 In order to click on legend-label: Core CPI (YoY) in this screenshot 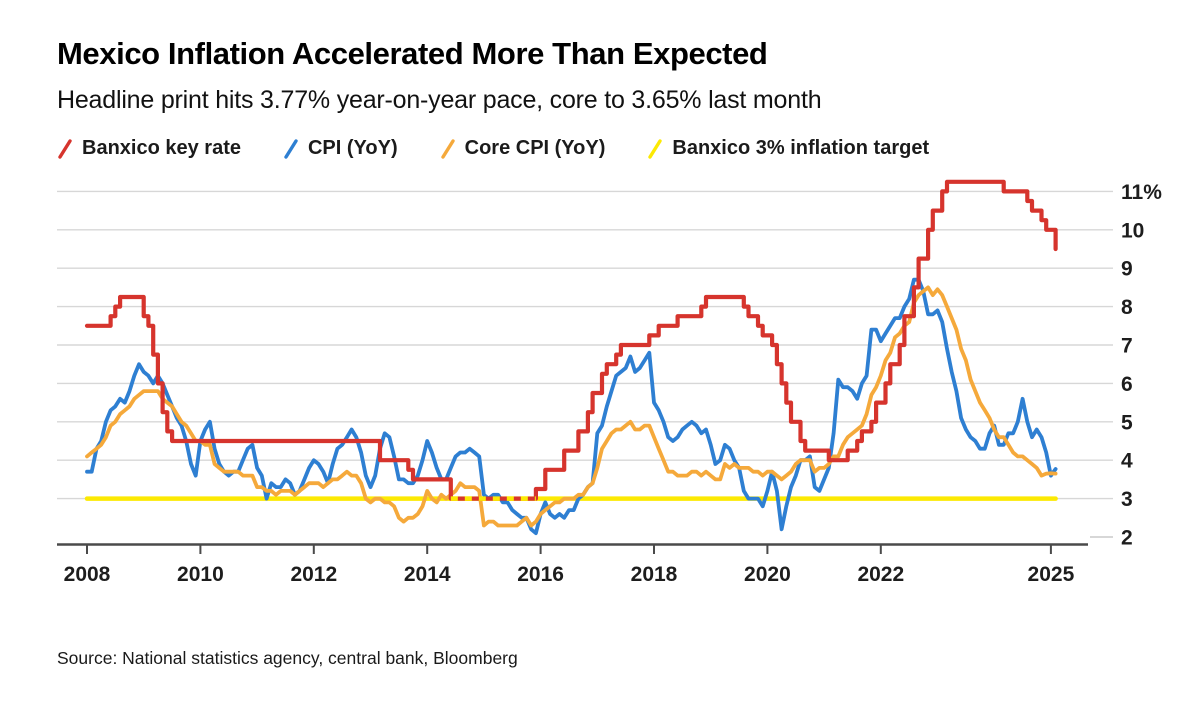, I will do `click(535, 148)`.